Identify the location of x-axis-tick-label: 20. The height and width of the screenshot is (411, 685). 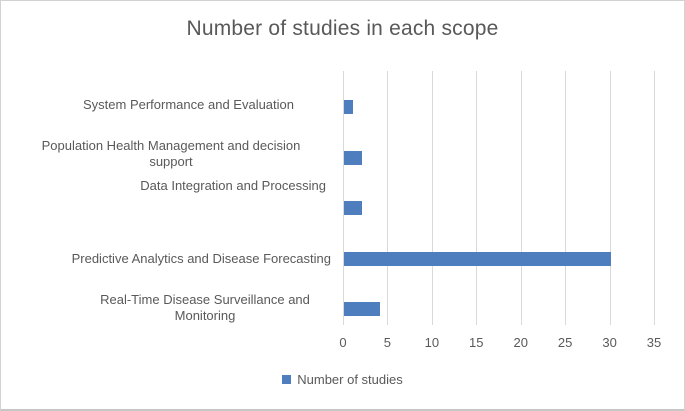
(520, 342).